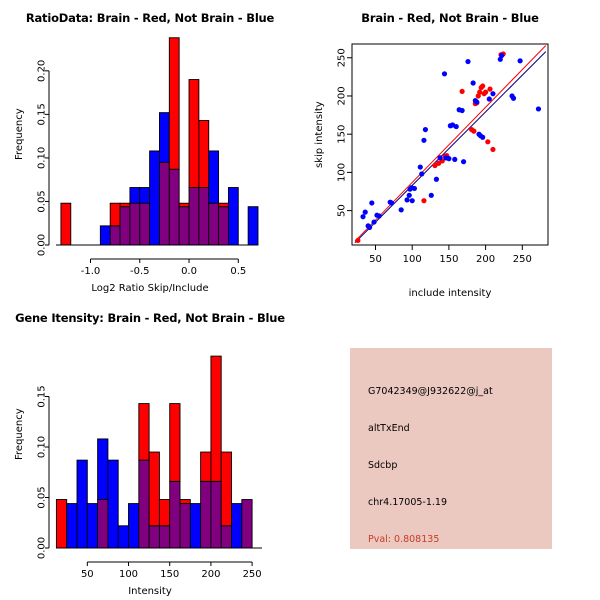  I want to click on scatter-axes: 50 100 150 200 250 50 100 150 200 250, so click(434, 156).